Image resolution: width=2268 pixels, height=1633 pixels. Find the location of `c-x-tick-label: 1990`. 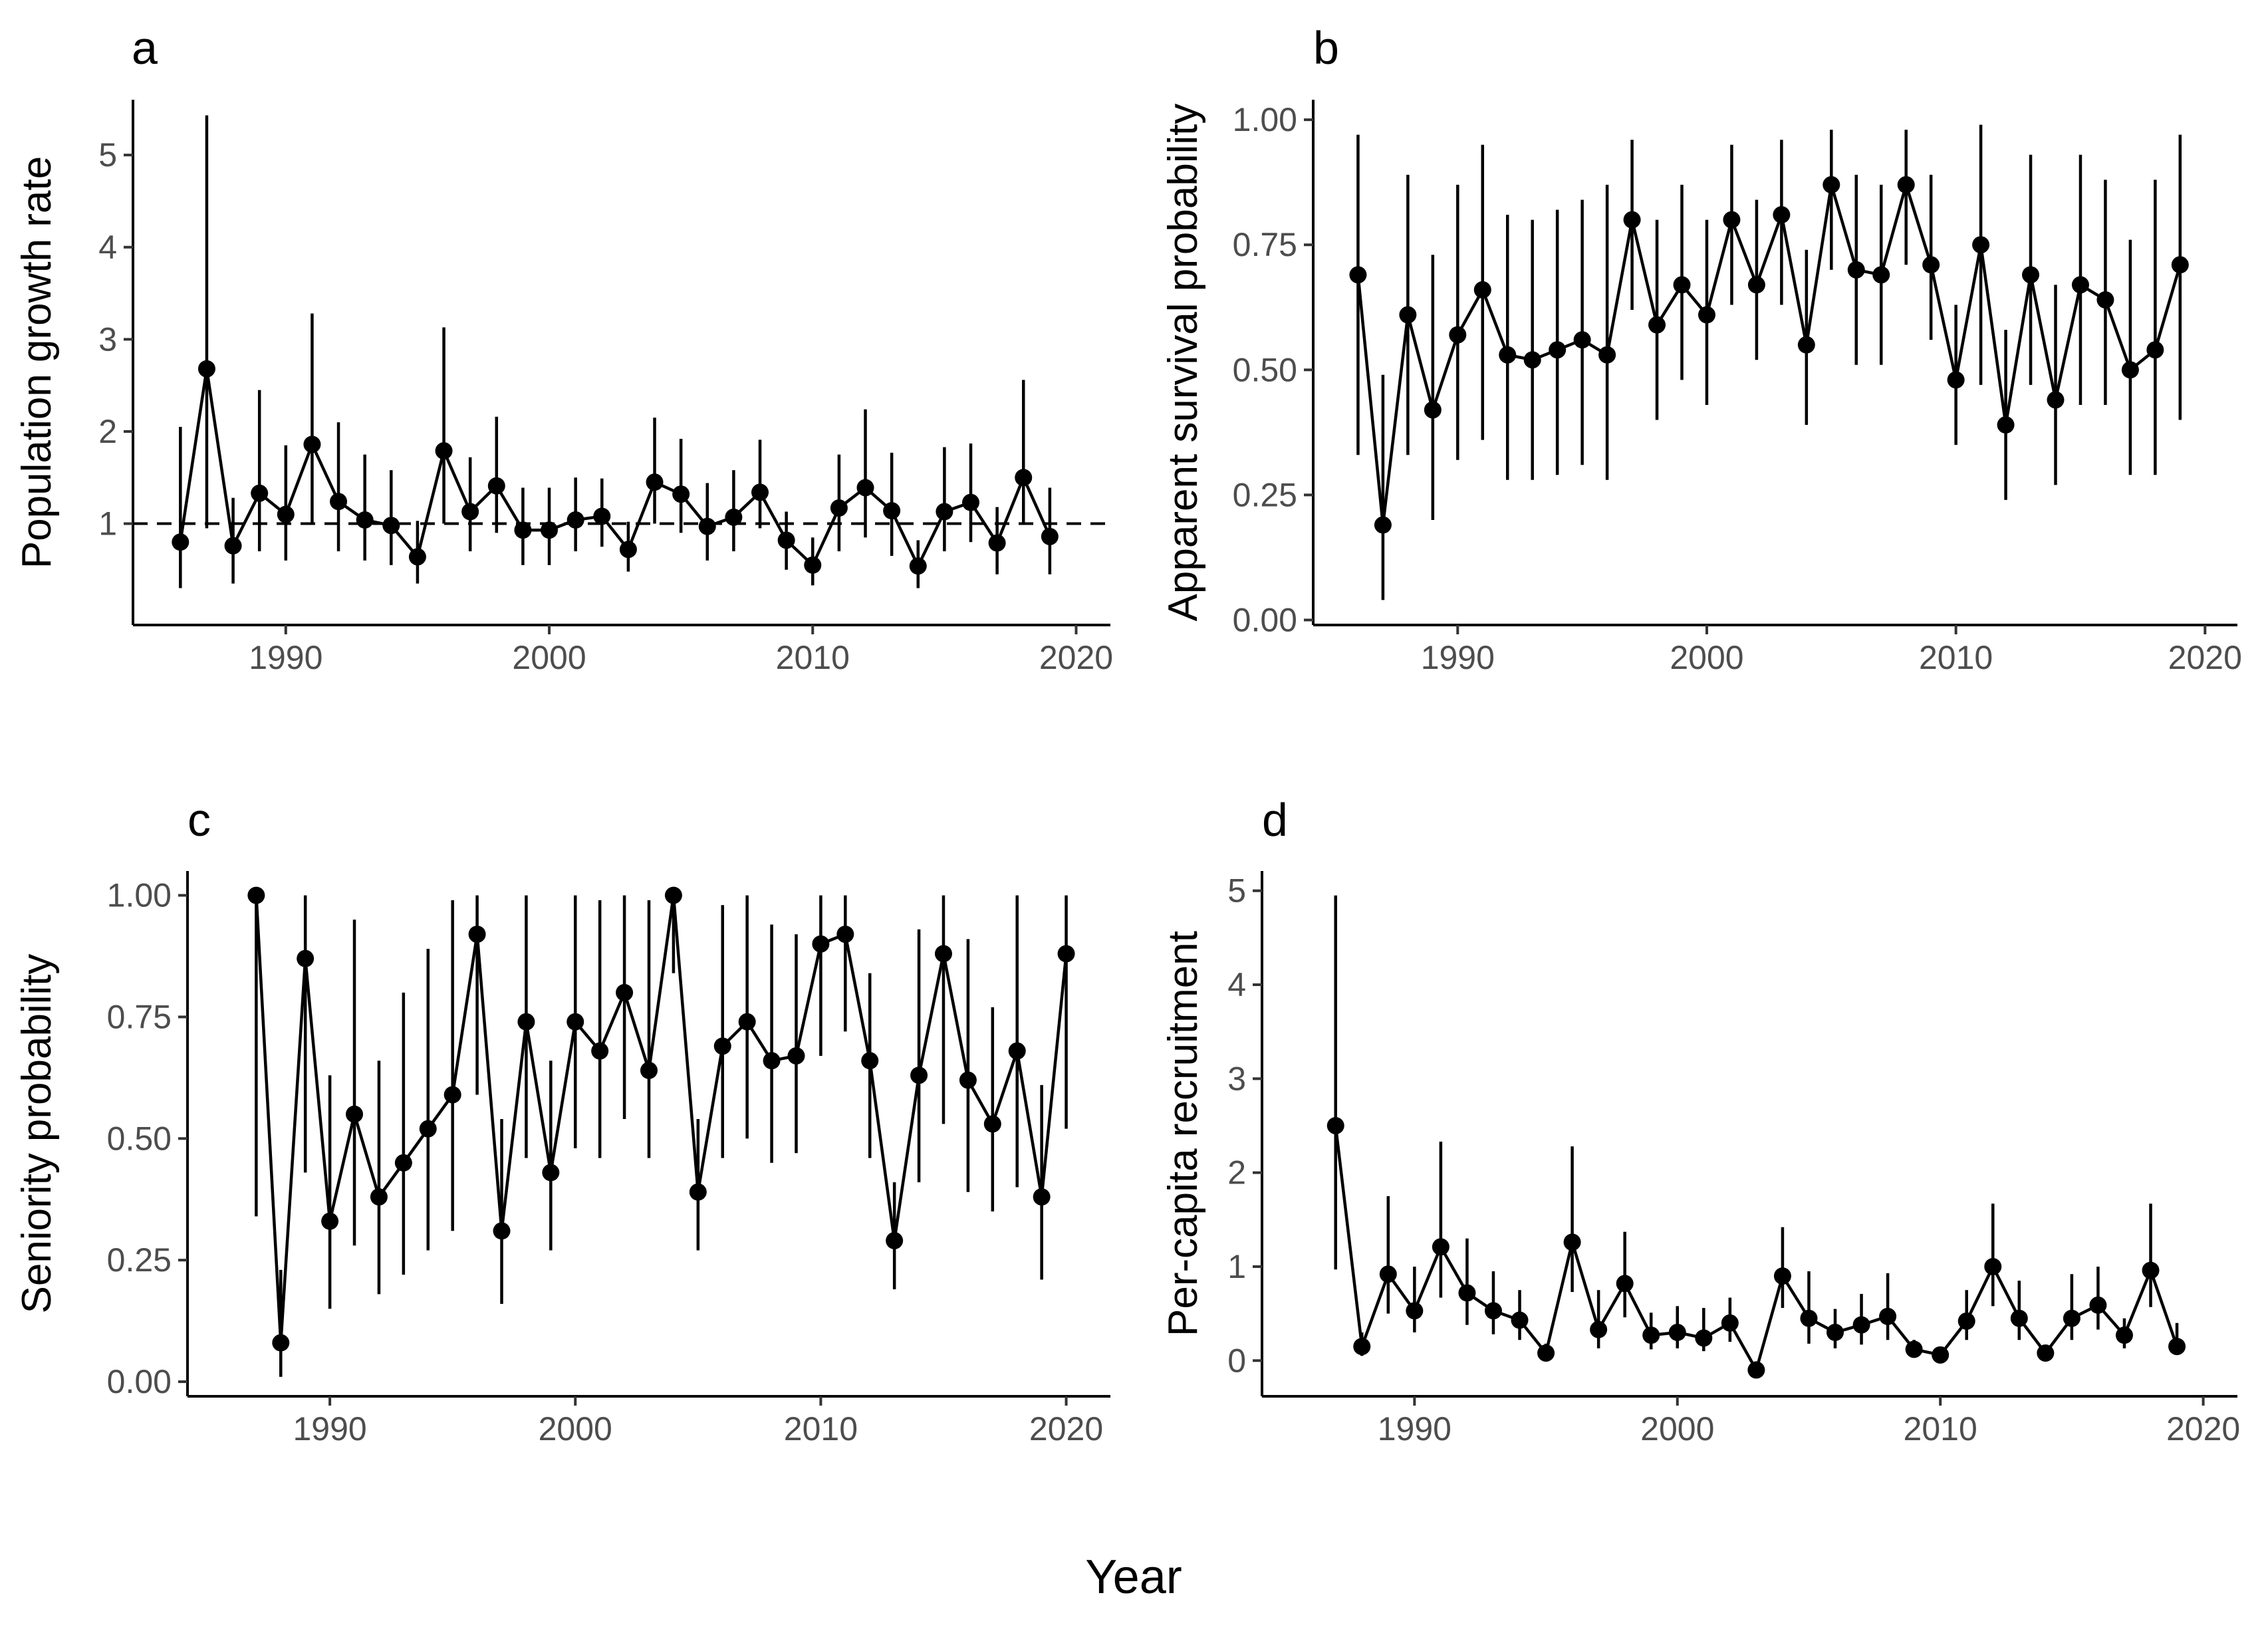

c-x-tick-label: 1990 is located at coordinates (330, 1429).